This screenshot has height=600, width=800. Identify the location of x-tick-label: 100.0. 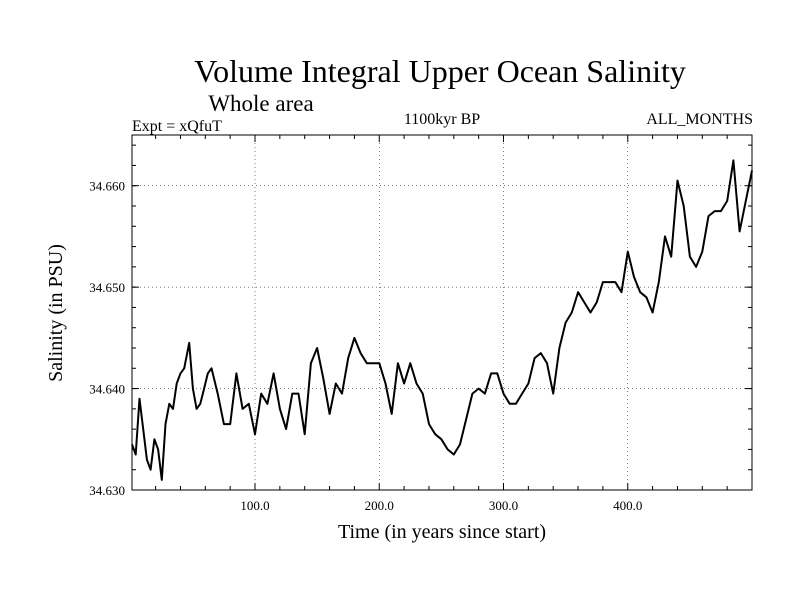
(254, 505).